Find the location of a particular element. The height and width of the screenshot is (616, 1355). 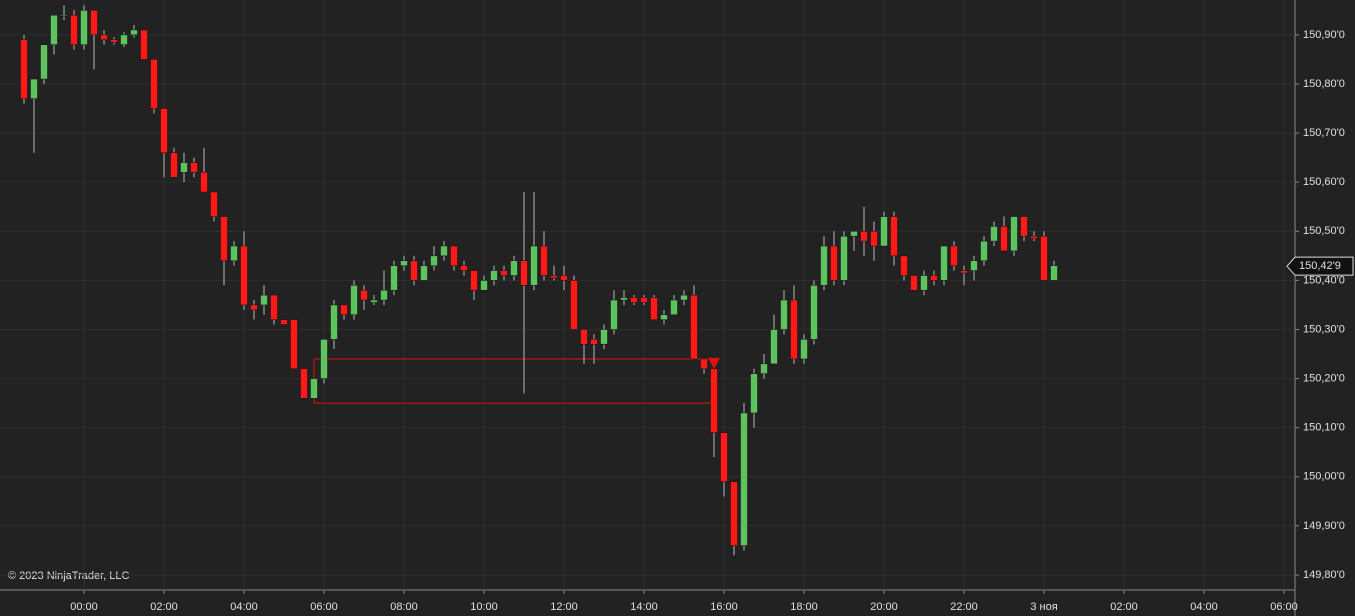

x-tick-label: 08:00 is located at coordinates (404, 607).